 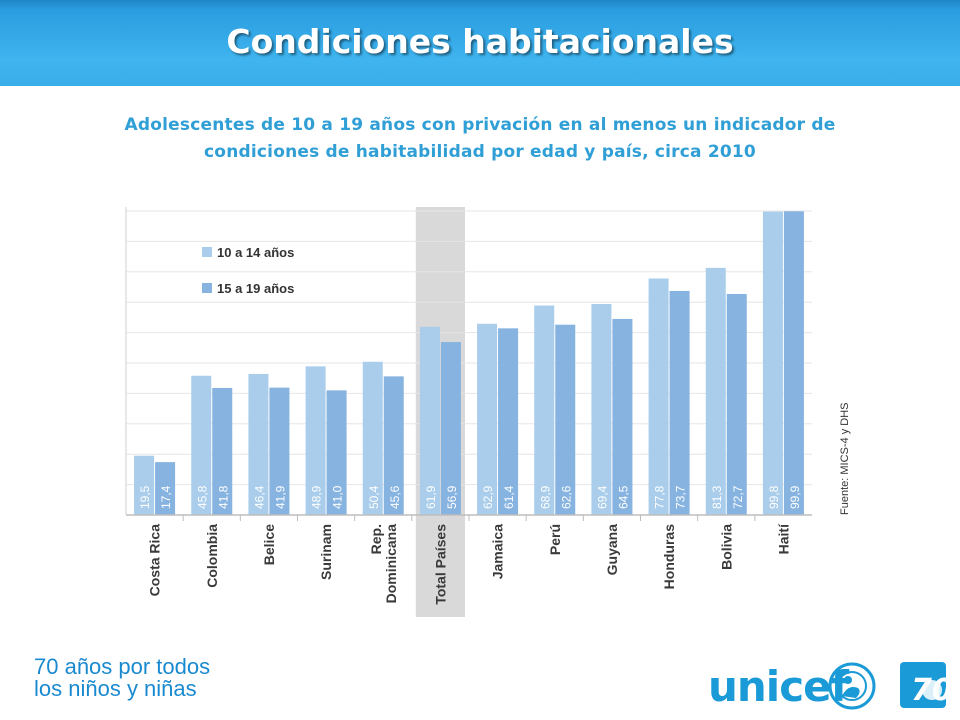 What do you see at coordinates (376, 539) in the screenshot?
I see `category-label: Rep.` at bounding box center [376, 539].